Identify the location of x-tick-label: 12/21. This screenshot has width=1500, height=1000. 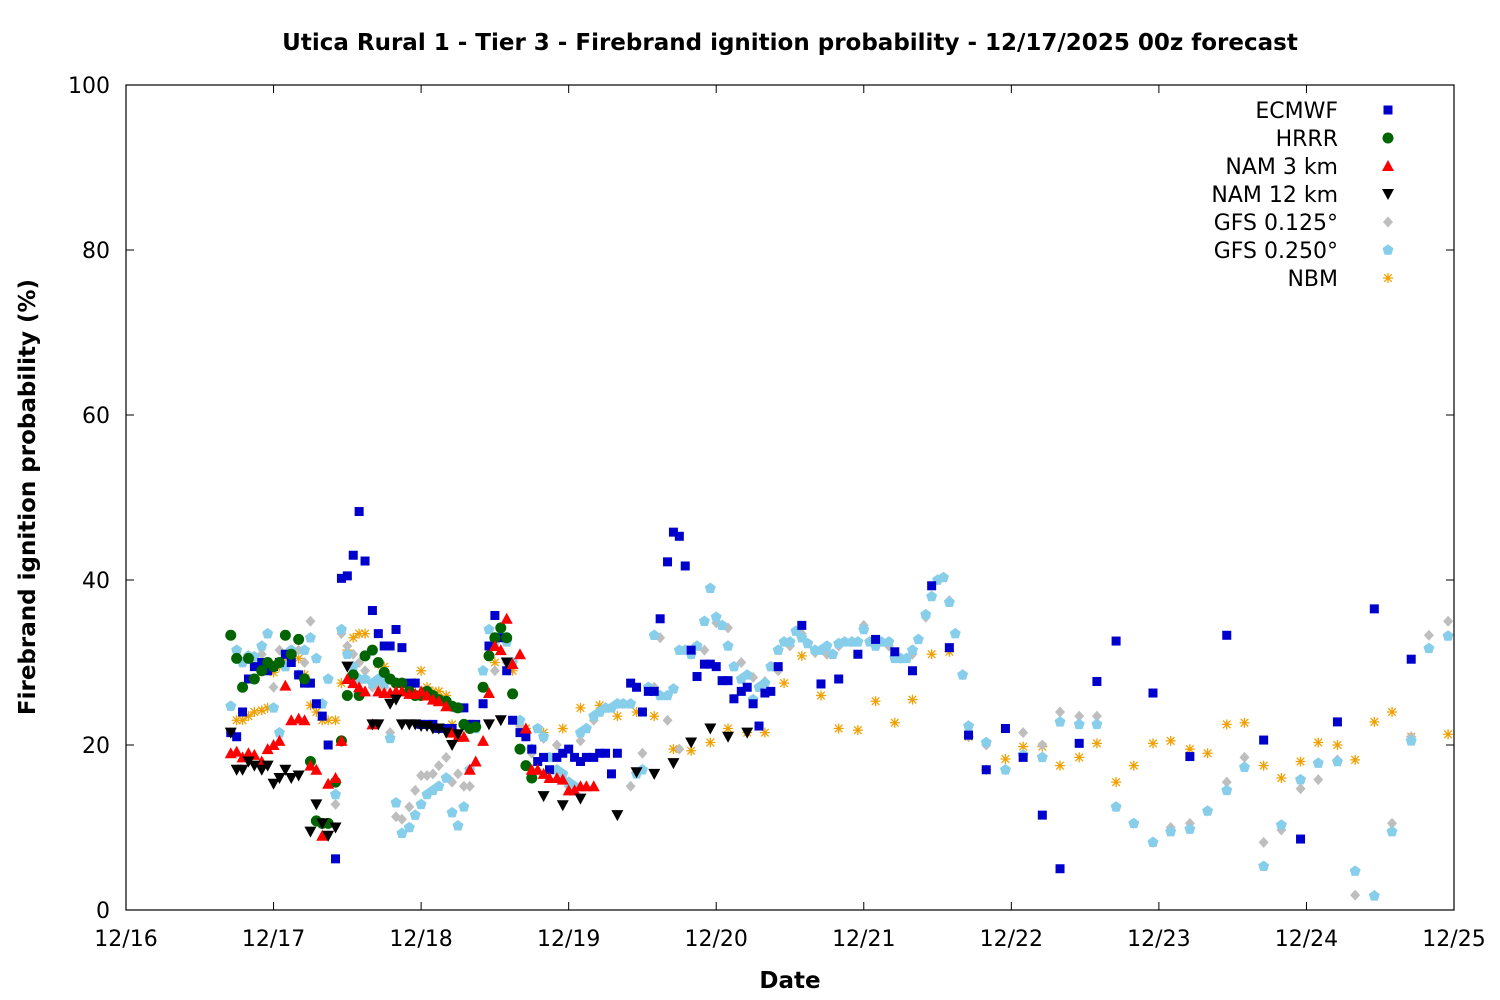
(863, 939).